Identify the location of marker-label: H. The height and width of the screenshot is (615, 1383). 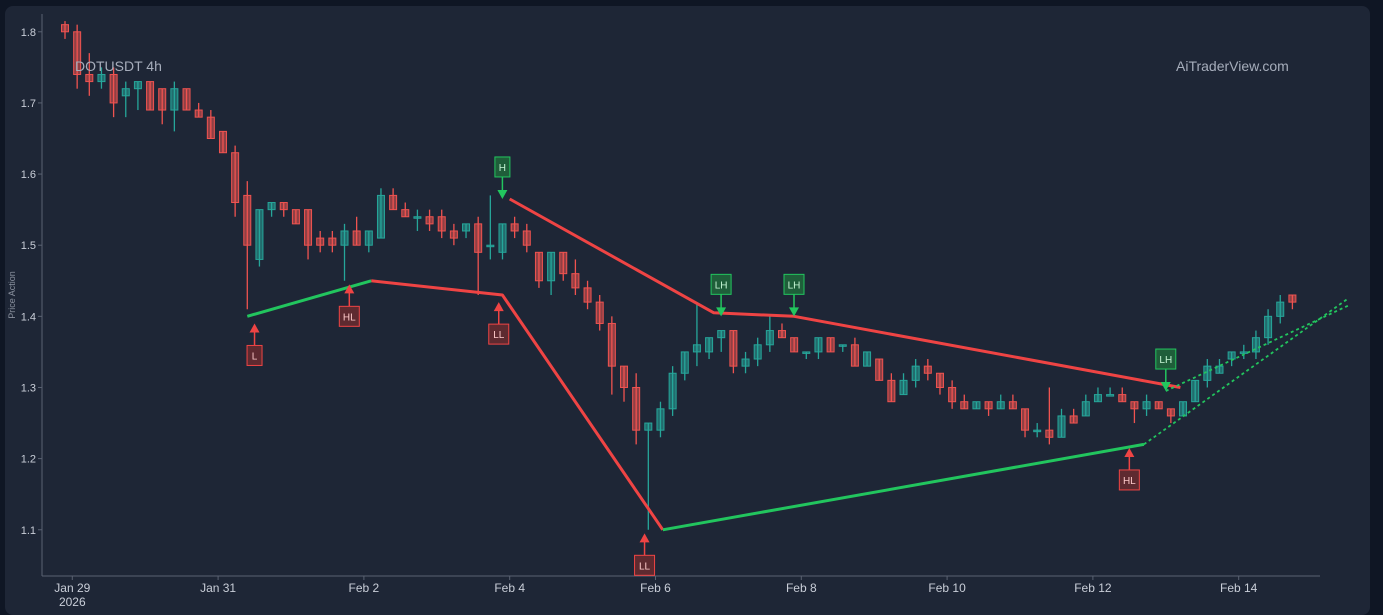
(502, 168).